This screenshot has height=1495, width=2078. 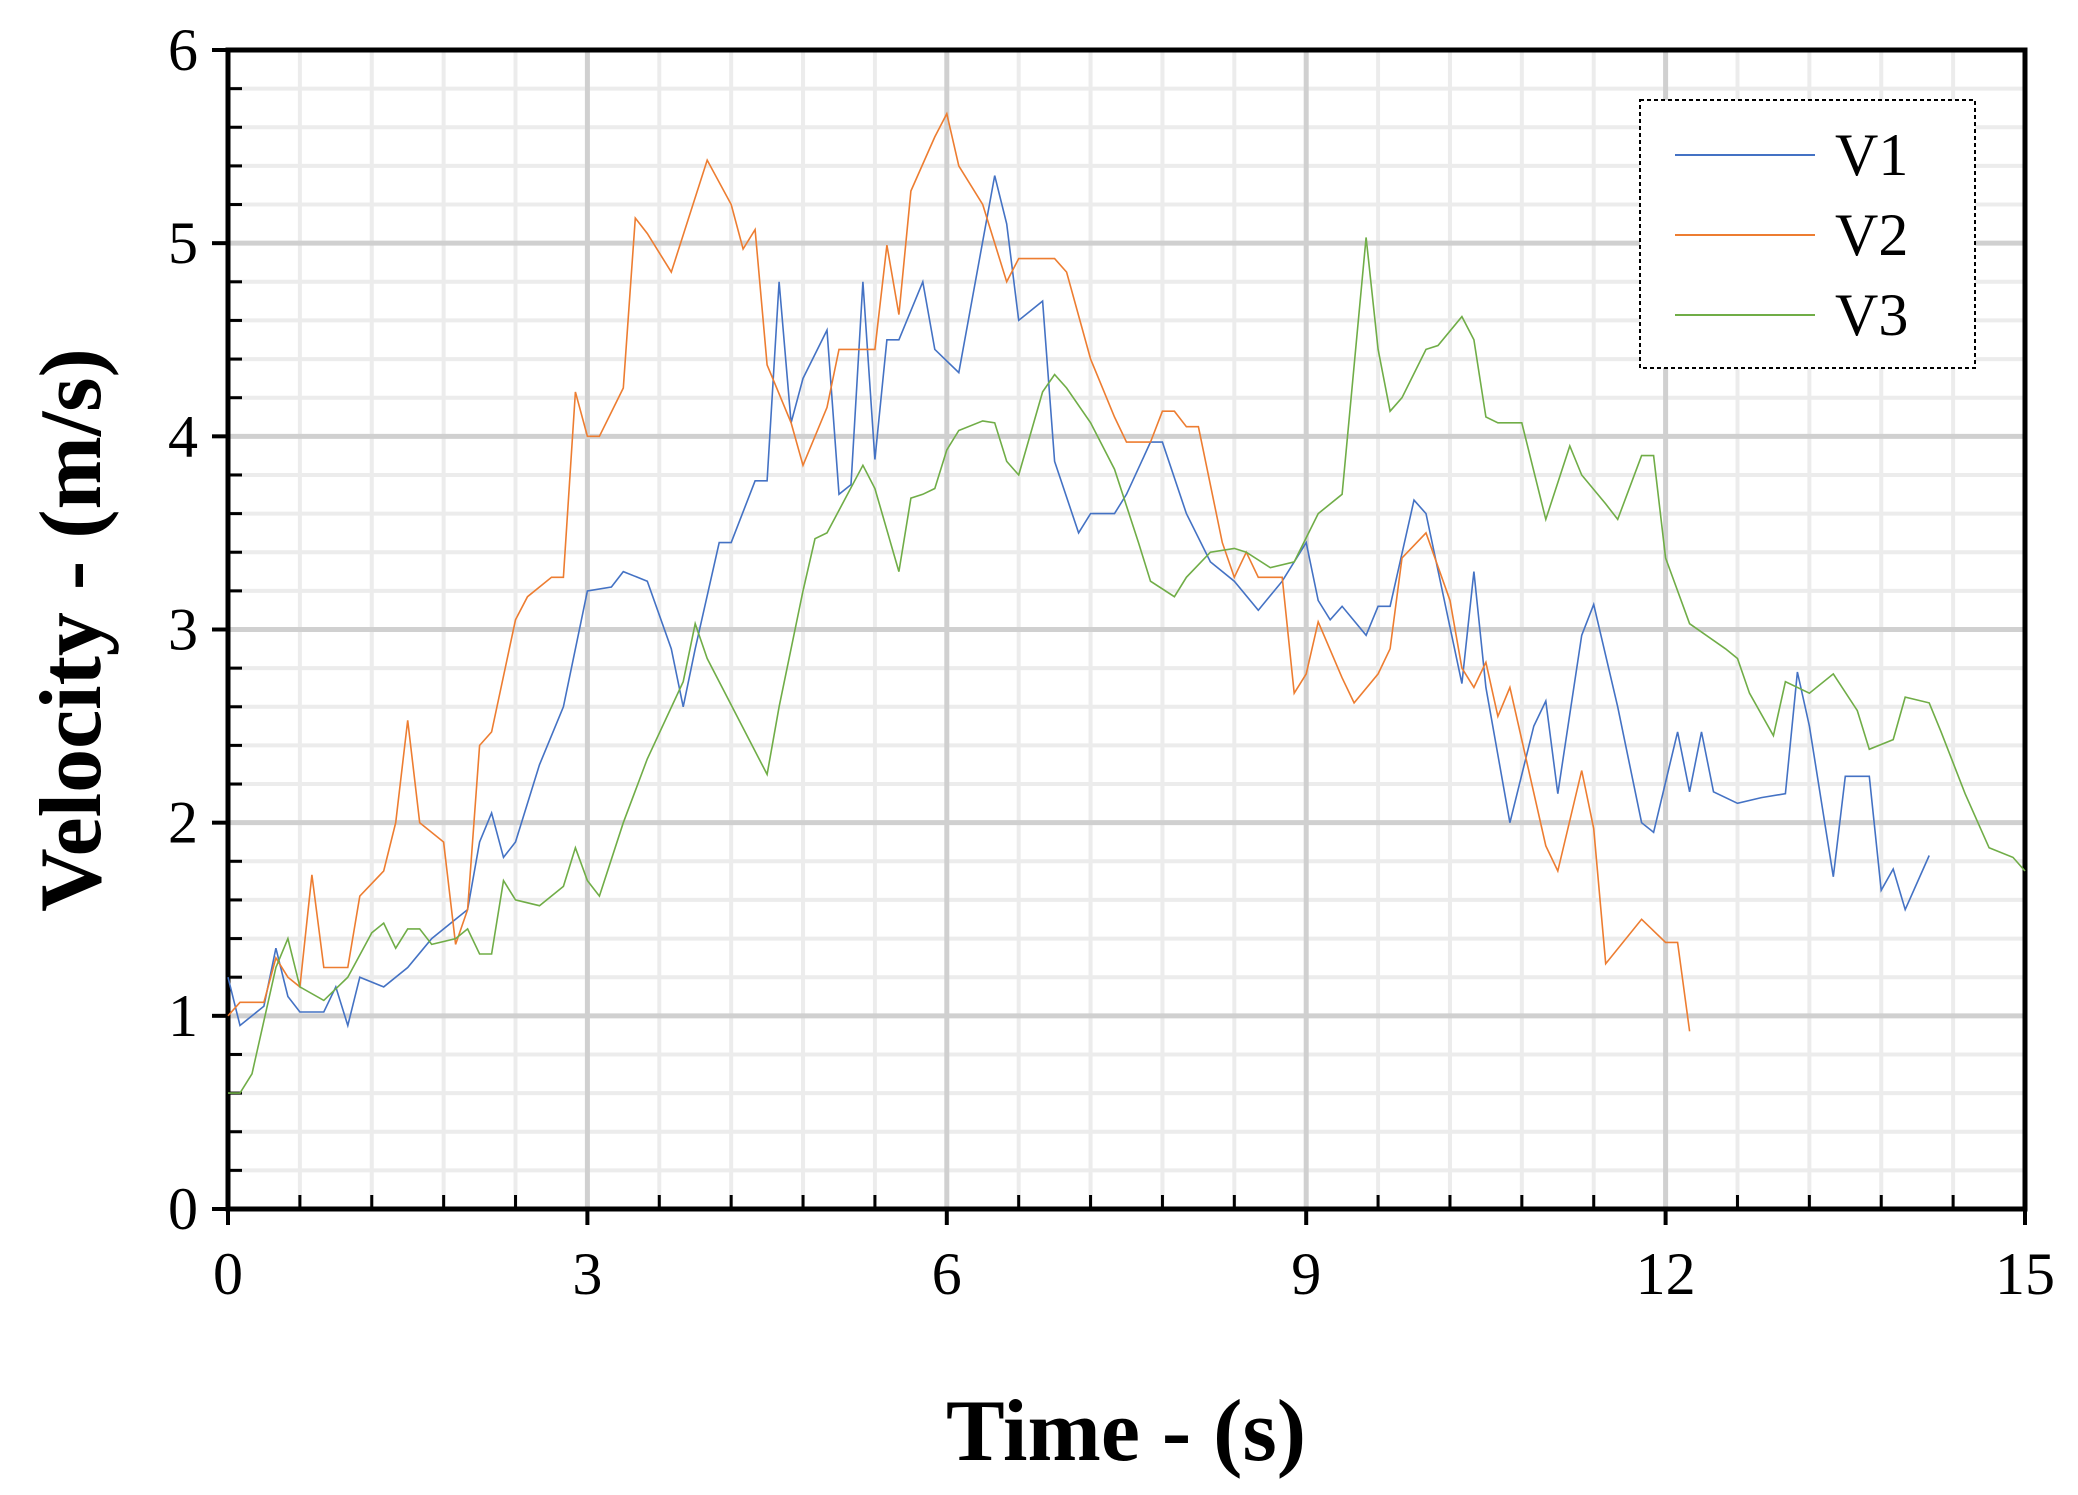 What do you see at coordinates (1871, 155) in the screenshot?
I see `legend-label: V1` at bounding box center [1871, 155].